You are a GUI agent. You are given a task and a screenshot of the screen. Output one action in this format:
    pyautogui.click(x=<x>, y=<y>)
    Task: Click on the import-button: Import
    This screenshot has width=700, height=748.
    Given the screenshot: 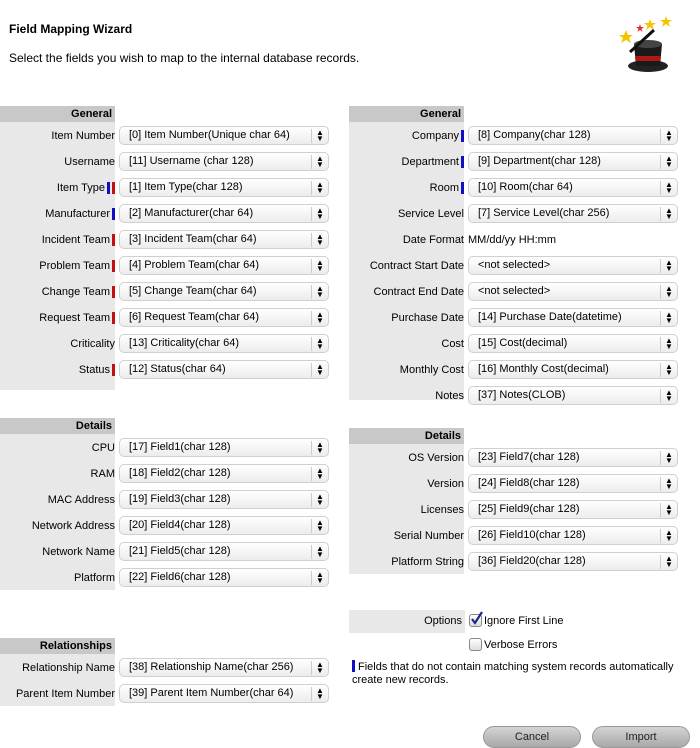 What is the action you would take?
    pyautogui.click(x=641, y=737)
    